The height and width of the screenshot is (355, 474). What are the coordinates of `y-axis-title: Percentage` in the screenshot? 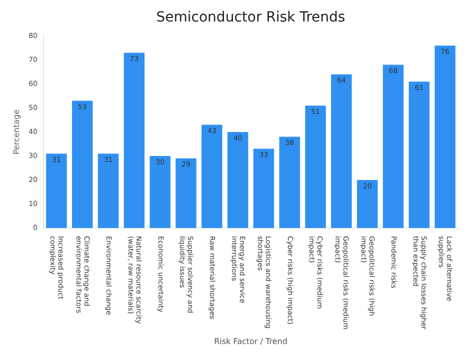 It's located at (16, 132).